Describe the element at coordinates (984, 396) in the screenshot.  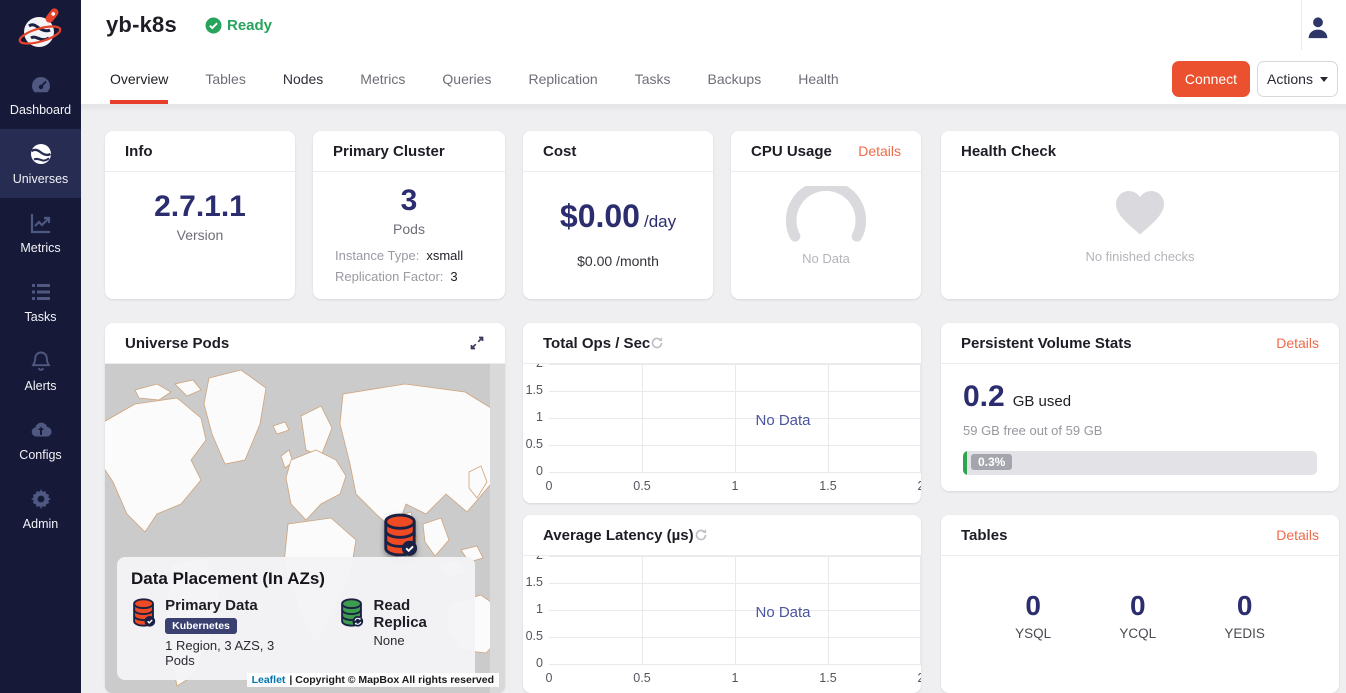
I see `pv-used-value: 0.2` at that location.